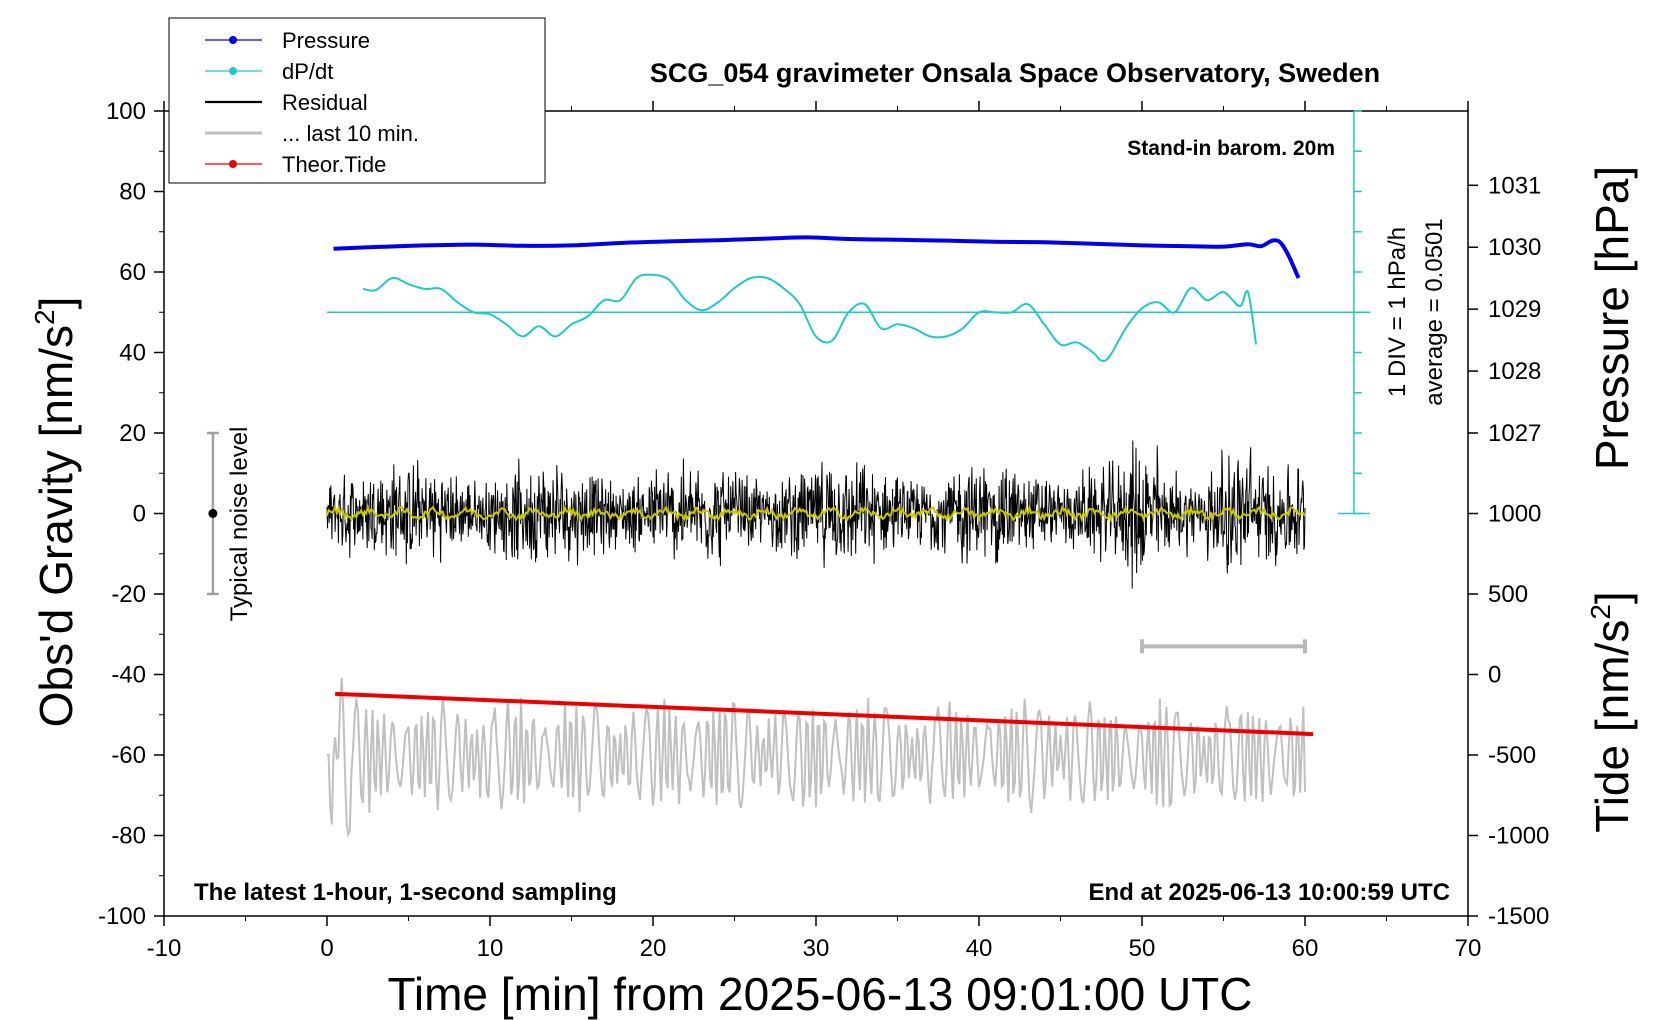 The width and height of the screenshot is (1660, 1020). Describe the element at coordinates (1434, 312) in the screenshot. I see `average-label: average = 0.0501` at that location.